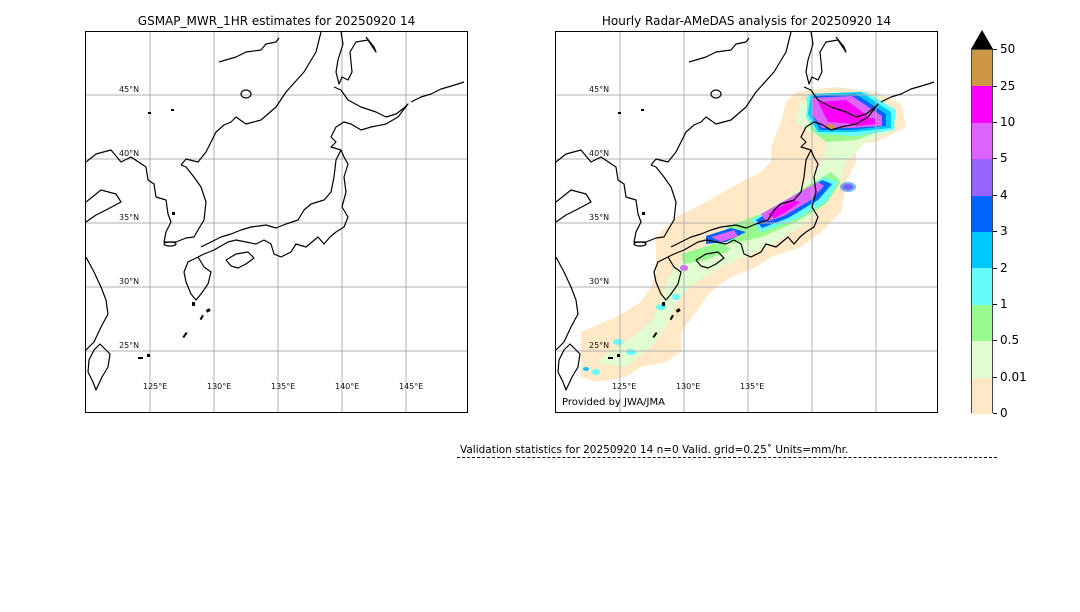 Image resolution: width=1080 pixels, height=612 pixels. Describe the element at coordinates (1004, 231) in the screenshot. I see `cbar-tick-label: 3` at that location.